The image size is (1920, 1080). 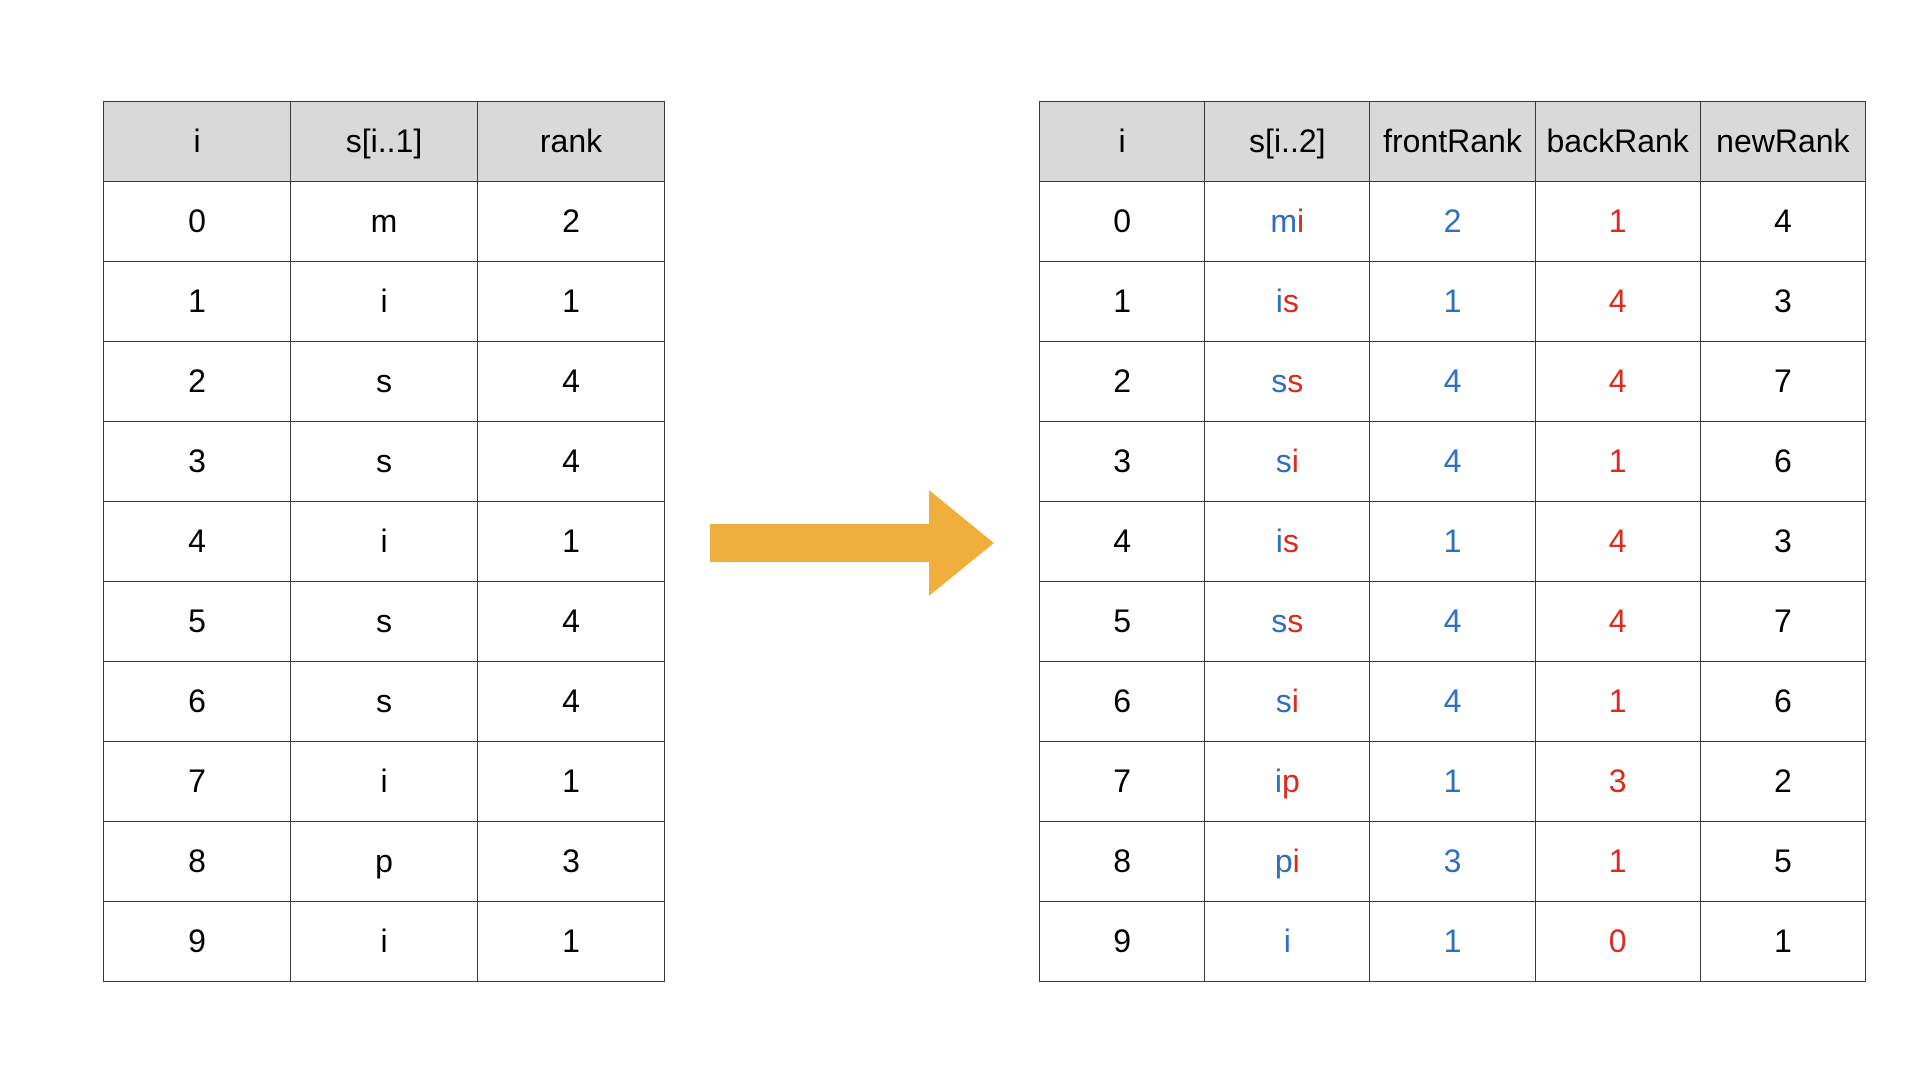 I want to click on substring-cell: ip, so click(x=1287, y=781).